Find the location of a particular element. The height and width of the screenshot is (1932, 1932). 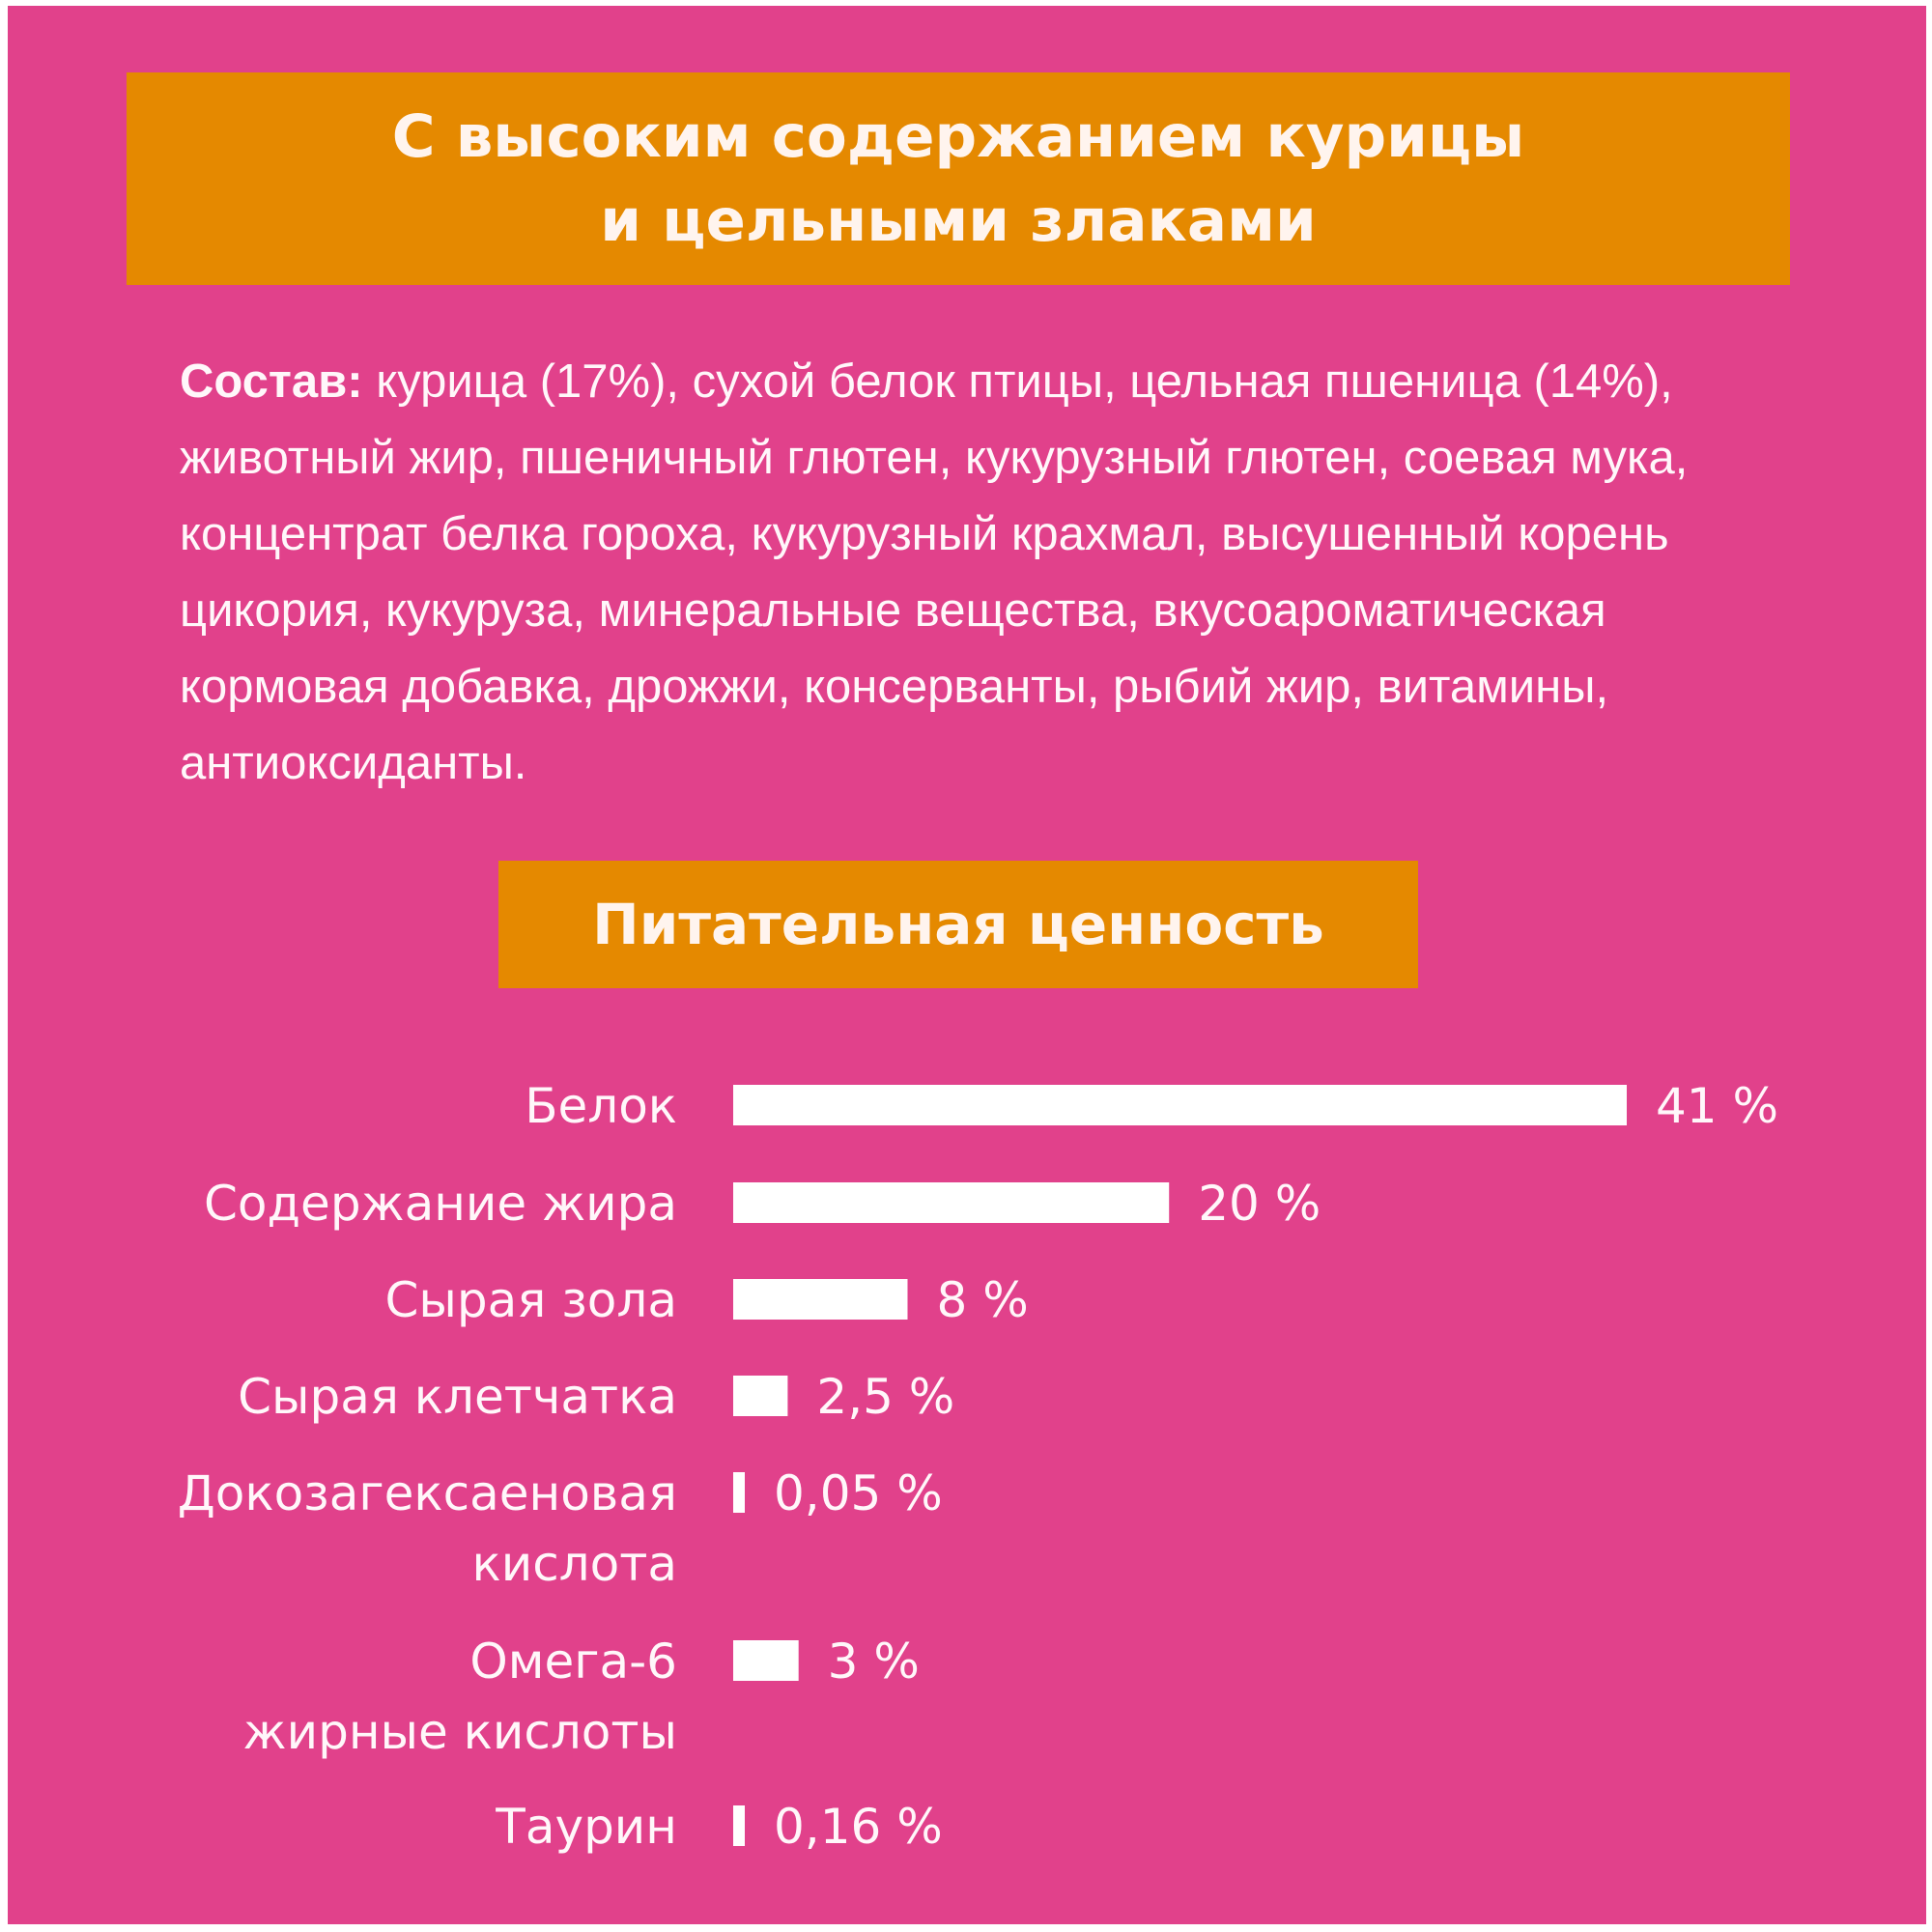

category-label-1: Содержание жира is located at coordinates (440, 1204).